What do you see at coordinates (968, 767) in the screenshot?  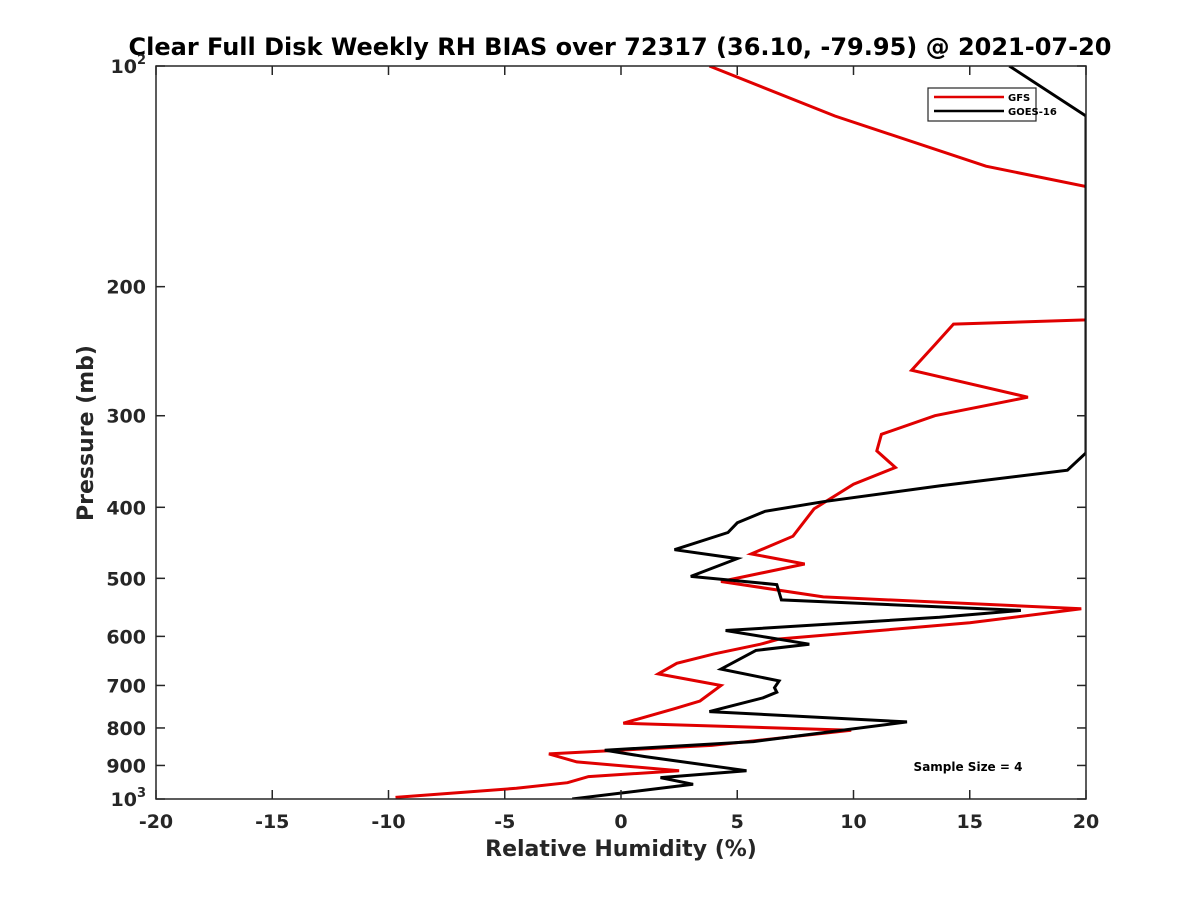 I see `sample-size-annotation: Sample Size = 4` at bounding box center [968, 767].